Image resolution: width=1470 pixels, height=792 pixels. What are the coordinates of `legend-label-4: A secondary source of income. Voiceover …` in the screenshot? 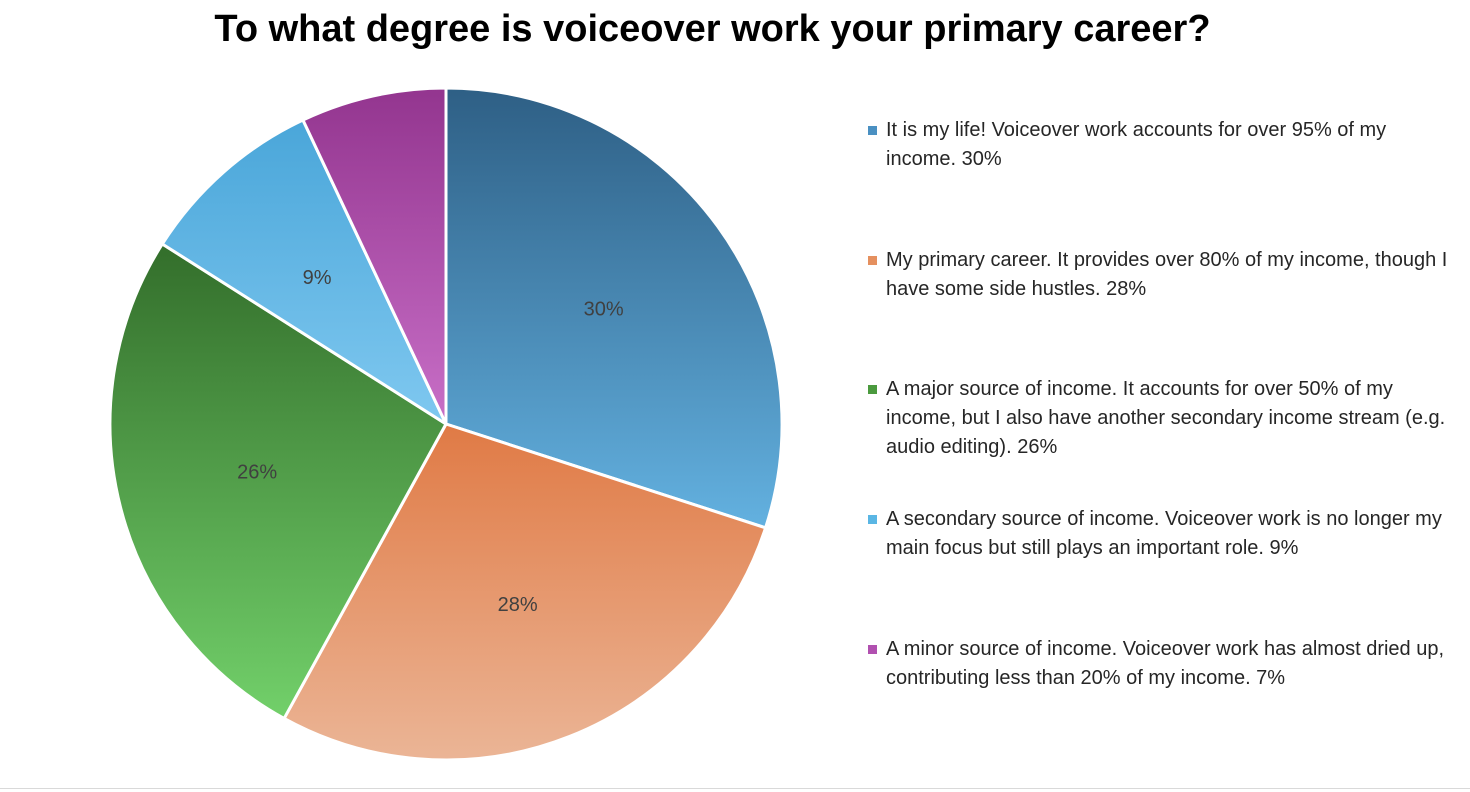 It's located at (1164, 533).